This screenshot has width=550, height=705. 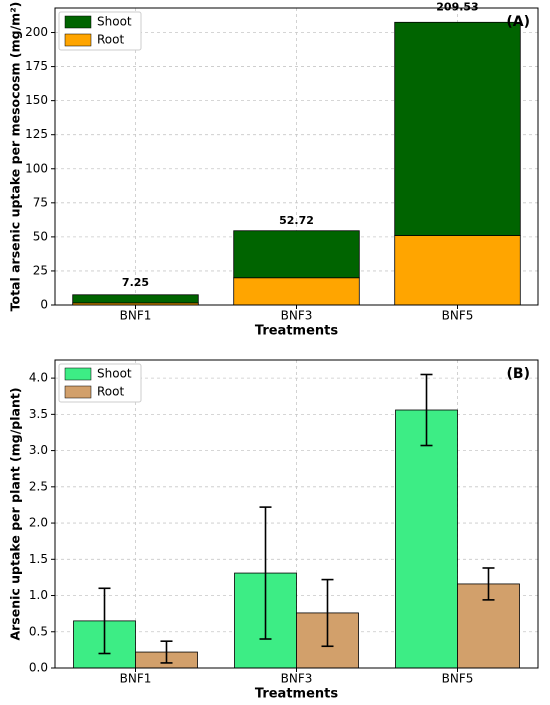 I want to click on y-tick-label: 25, so click(x=40, y=270).